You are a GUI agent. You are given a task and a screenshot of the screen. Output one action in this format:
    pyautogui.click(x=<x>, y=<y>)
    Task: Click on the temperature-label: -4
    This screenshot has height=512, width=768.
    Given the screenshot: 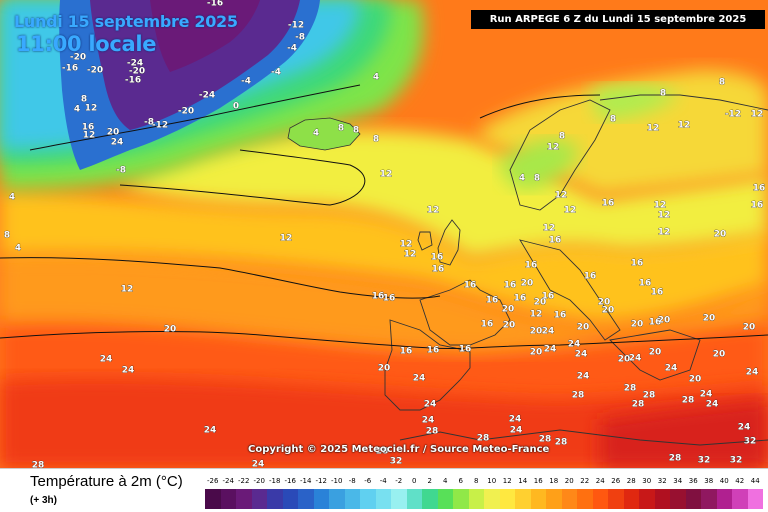 What is the action you would take?
    pyautogui.click(x=246, y=82)
    